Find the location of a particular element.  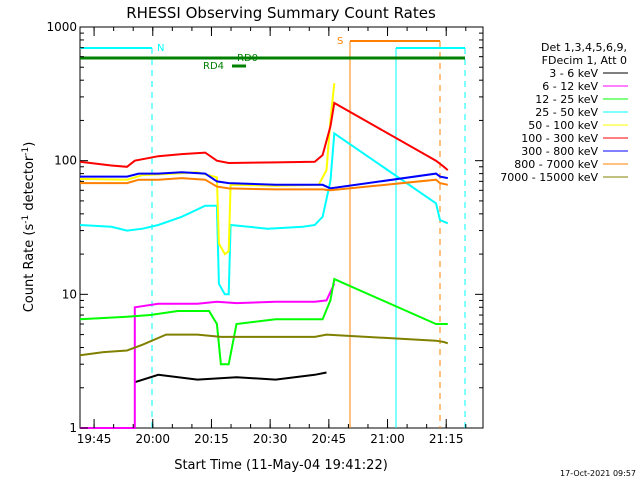

y-tick-label: 1000 is located at coordinates (61, 27).